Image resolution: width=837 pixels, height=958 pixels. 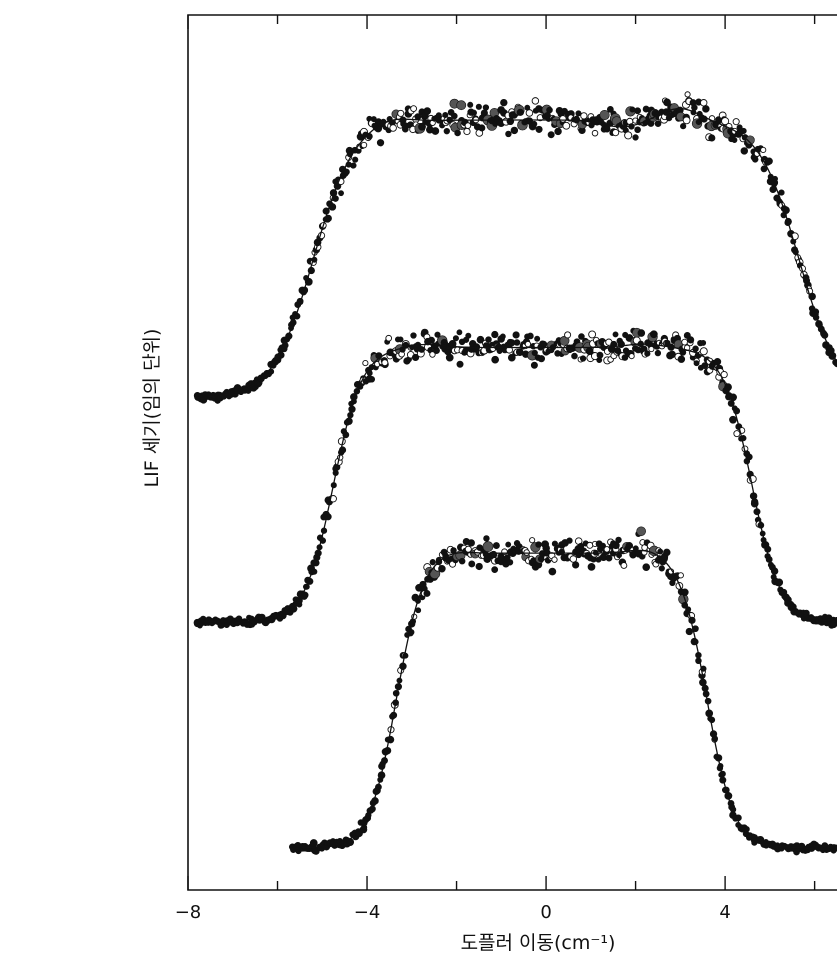 I want to click on x-tick-label: −4, so click(x=367, y=912).